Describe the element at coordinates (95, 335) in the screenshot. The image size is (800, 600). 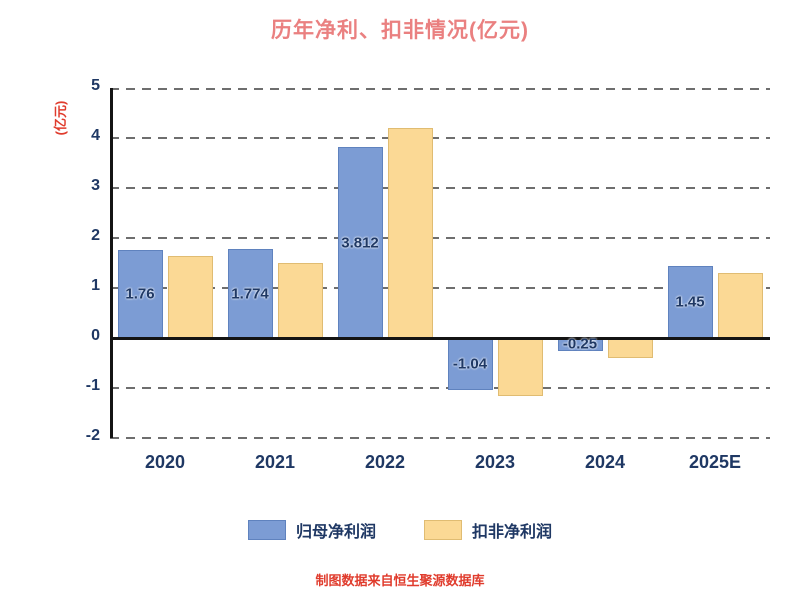
I see `y-tick-0: 0` at that location.